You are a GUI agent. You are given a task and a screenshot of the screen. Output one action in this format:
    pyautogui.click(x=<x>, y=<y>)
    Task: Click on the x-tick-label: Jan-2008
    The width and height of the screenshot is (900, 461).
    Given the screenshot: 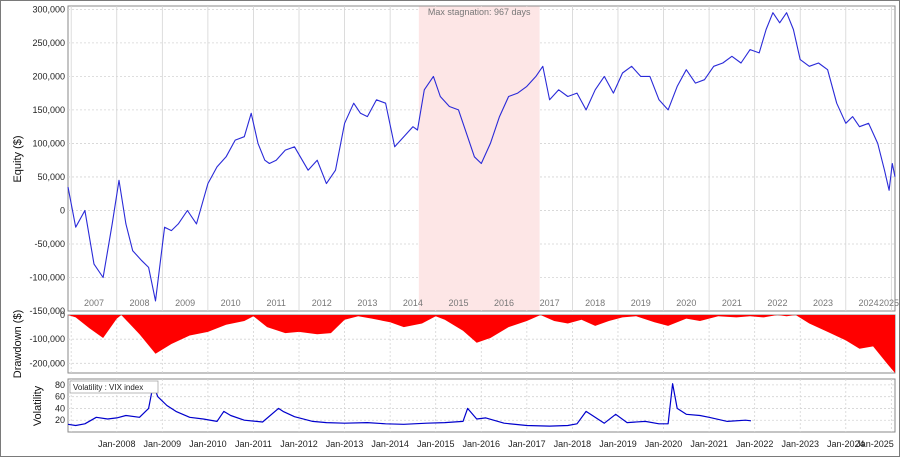 What is the action you would take?
    pyautogui.click(x=117, y=444)
    